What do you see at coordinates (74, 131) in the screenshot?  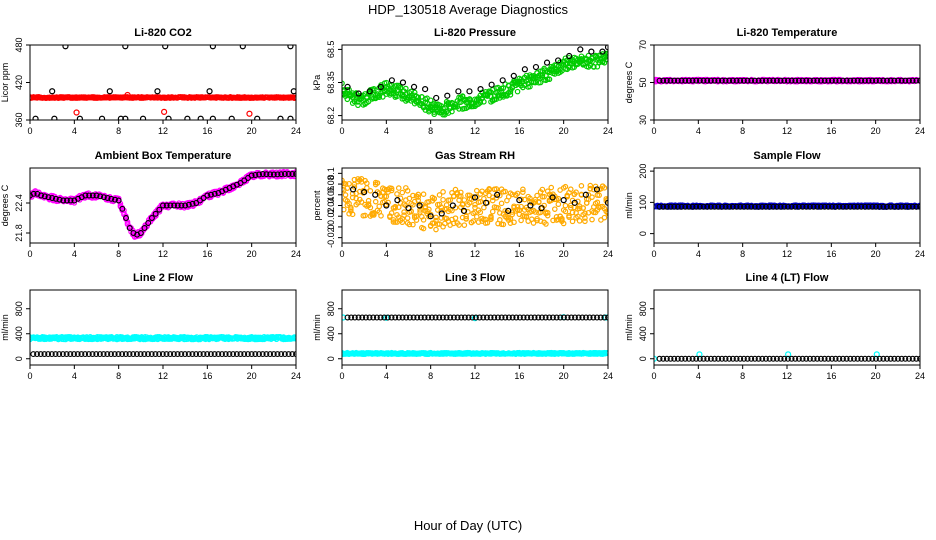 I see `x-tick-label: 4` at bounding box center [74, 131].